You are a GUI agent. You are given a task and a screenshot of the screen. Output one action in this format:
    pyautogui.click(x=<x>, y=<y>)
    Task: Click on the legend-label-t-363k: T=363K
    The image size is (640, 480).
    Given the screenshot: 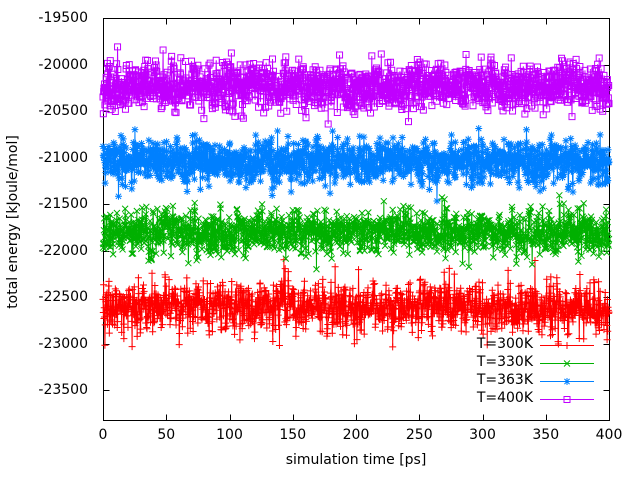 What is the action you would take?
    pyautogui.click(x=504, y=380)
    